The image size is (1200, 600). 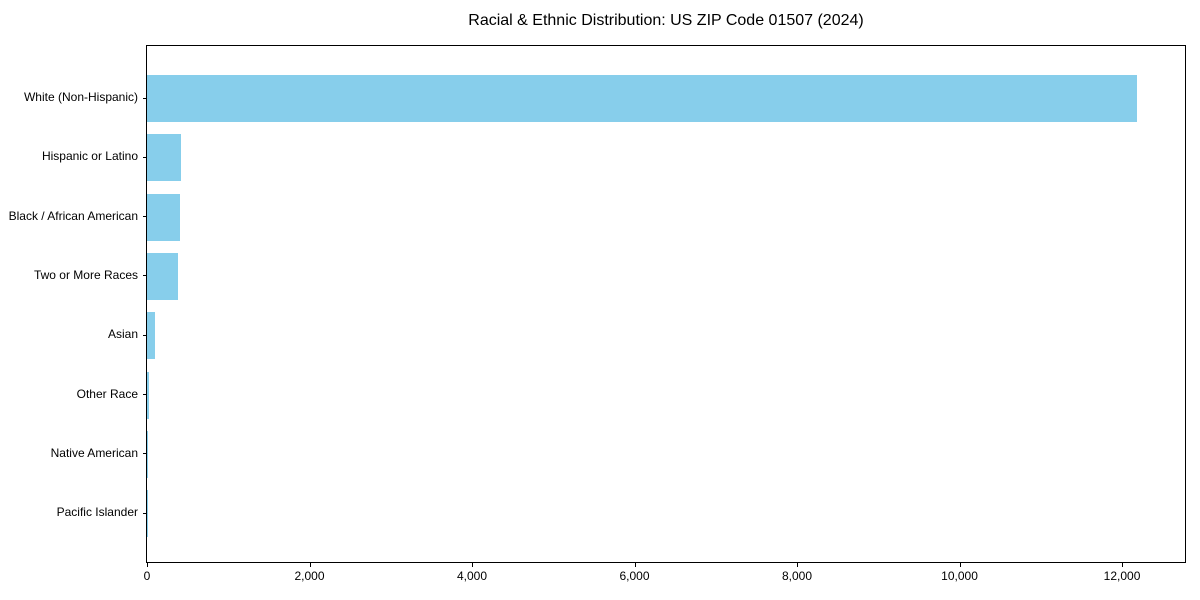 What do you see at coordinates (148, 395) in the screenshot?
I see `bar-other-race` at bounding box center [148, 395].